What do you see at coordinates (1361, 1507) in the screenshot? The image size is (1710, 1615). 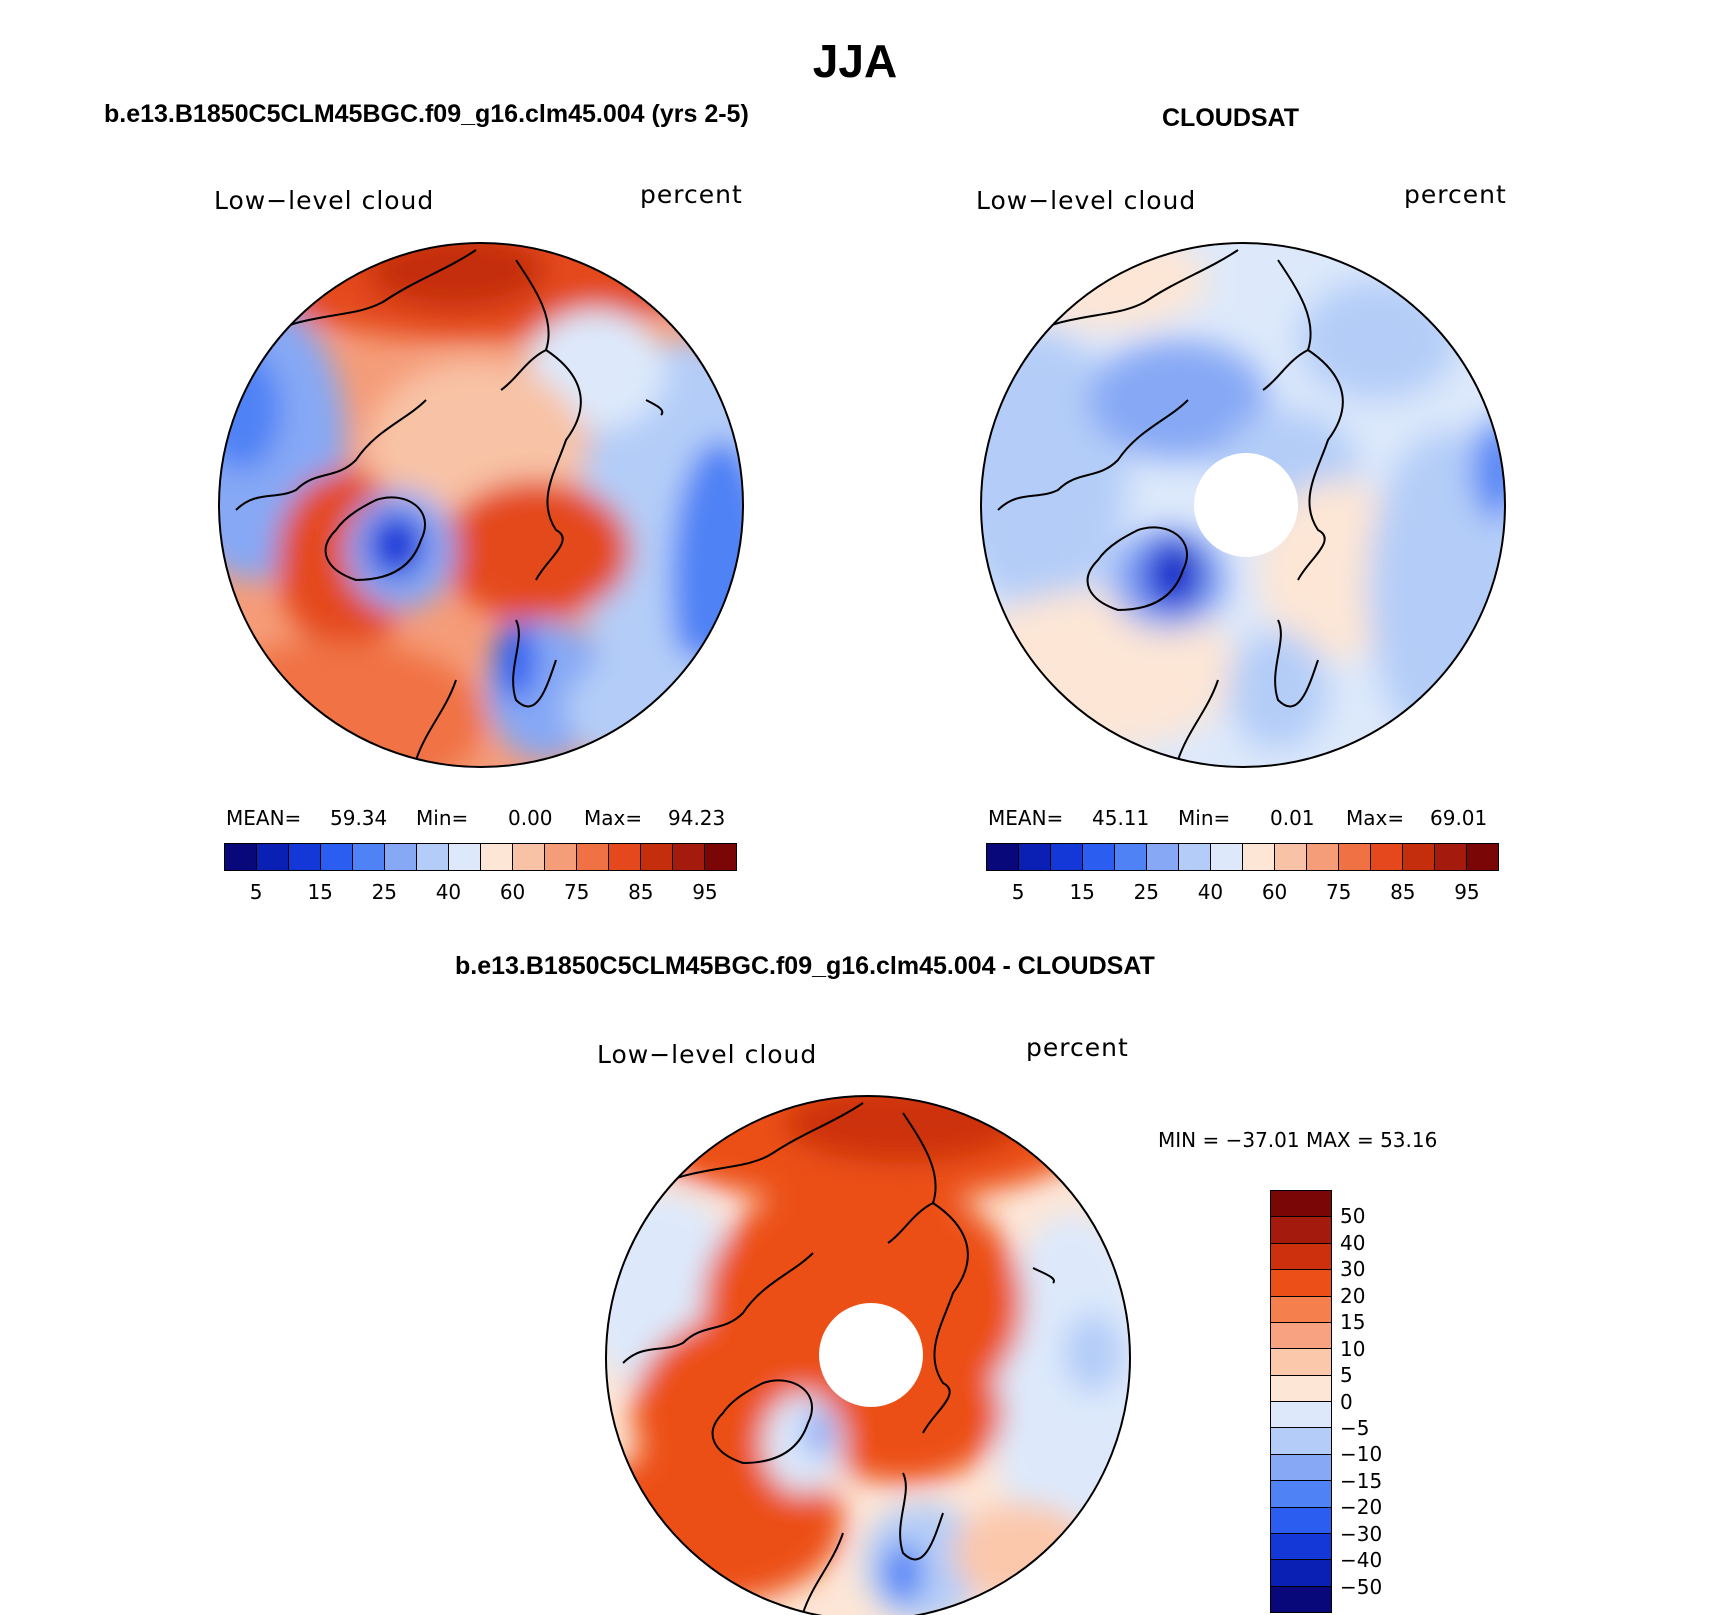 I see `colorbar-tick-label: −20` at bounding box center [1361, 1507].